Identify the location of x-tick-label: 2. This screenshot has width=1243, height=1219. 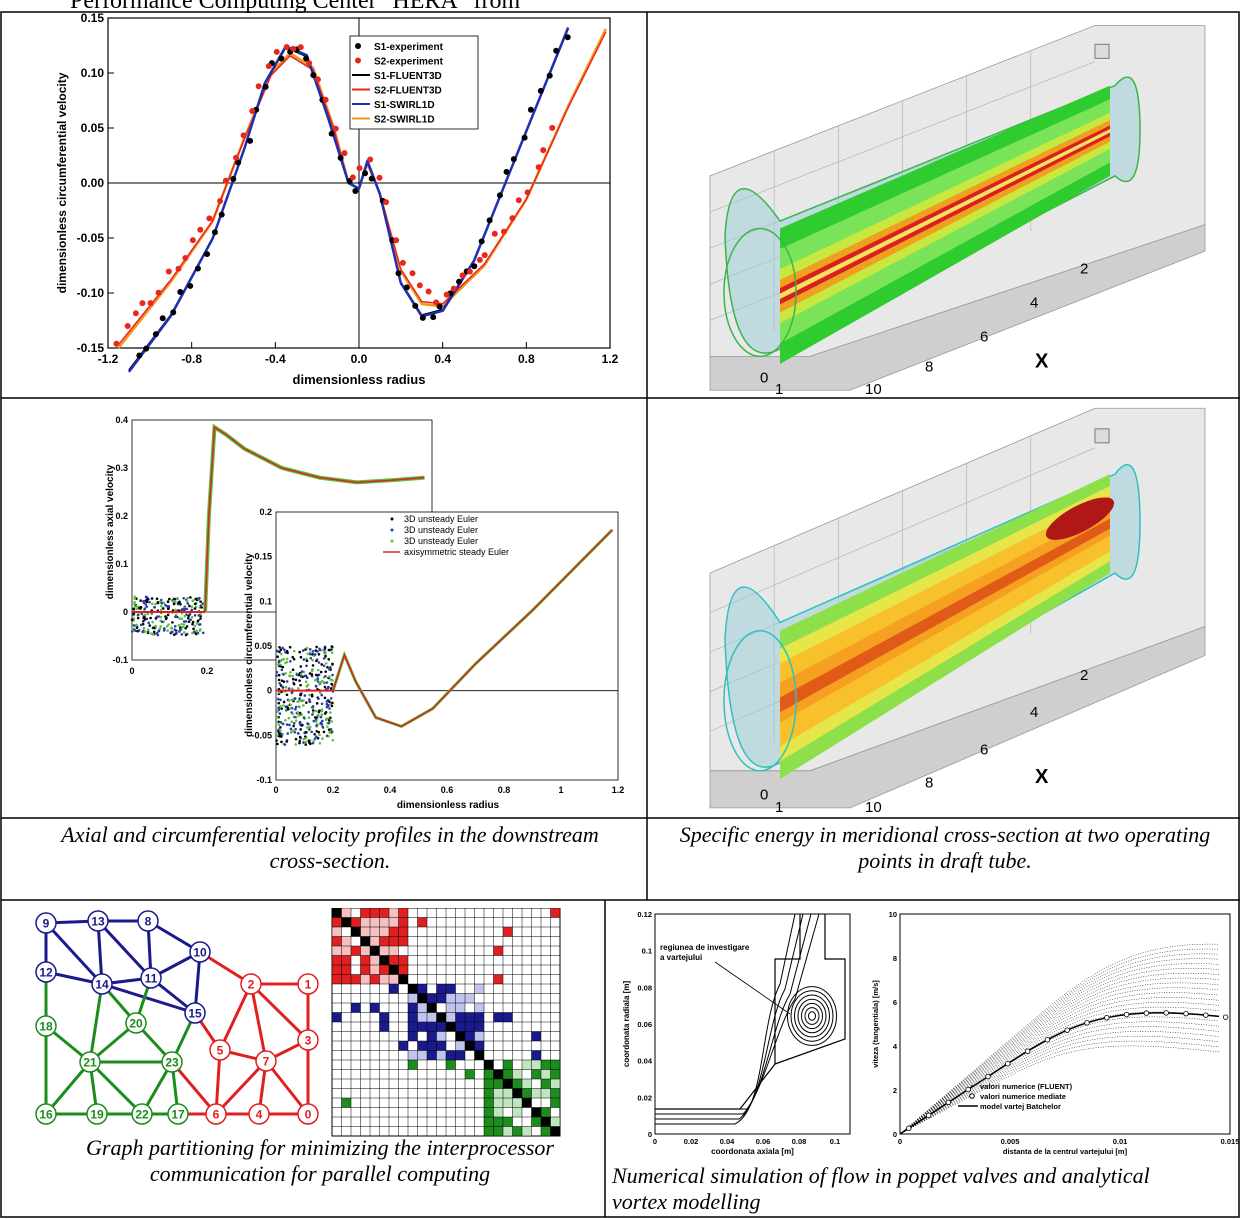
(1084, 675).